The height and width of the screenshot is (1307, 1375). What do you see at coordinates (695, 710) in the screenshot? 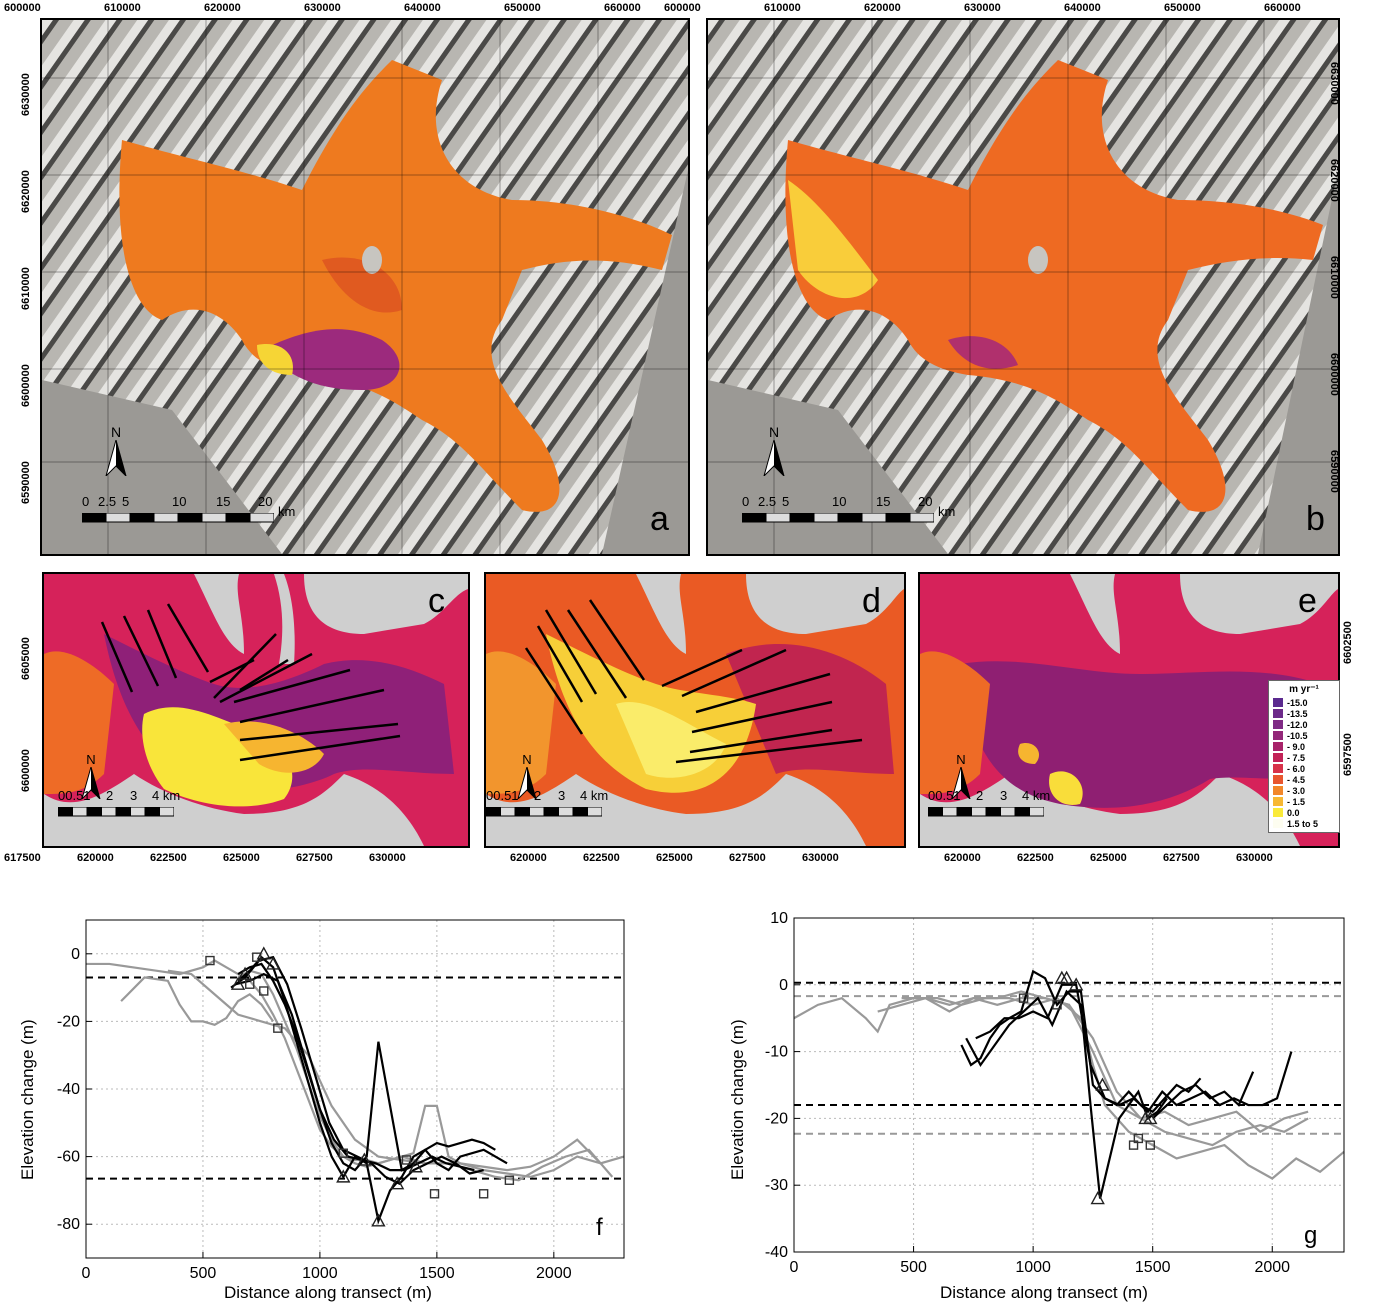
I see `elevation-change-map-d` at bounding box center [695, 710].